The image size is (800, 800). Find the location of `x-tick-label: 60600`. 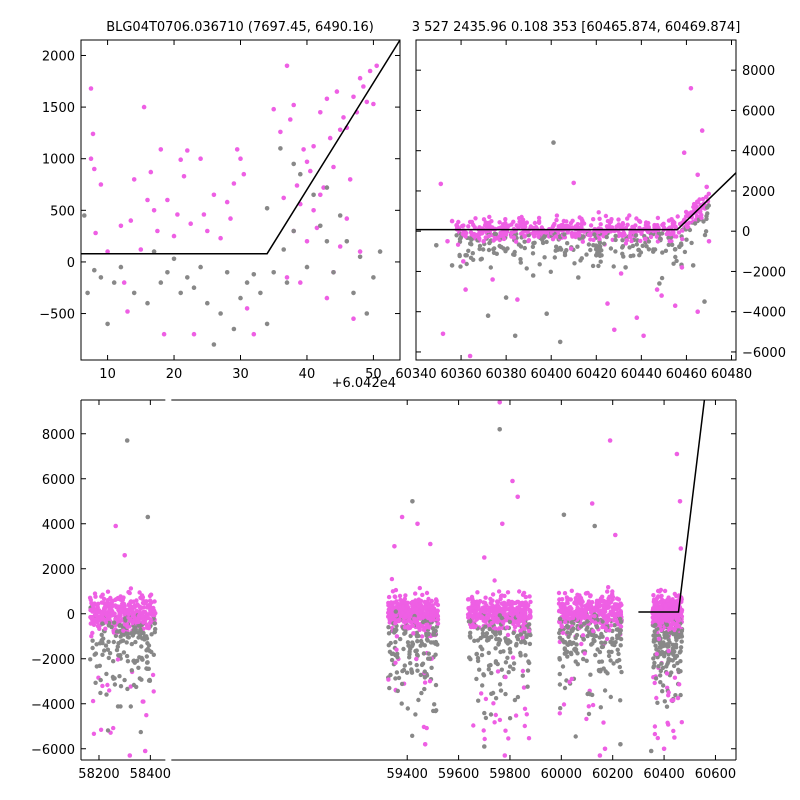

x-tick-label: 60600 is located at coordinates (715, 774).